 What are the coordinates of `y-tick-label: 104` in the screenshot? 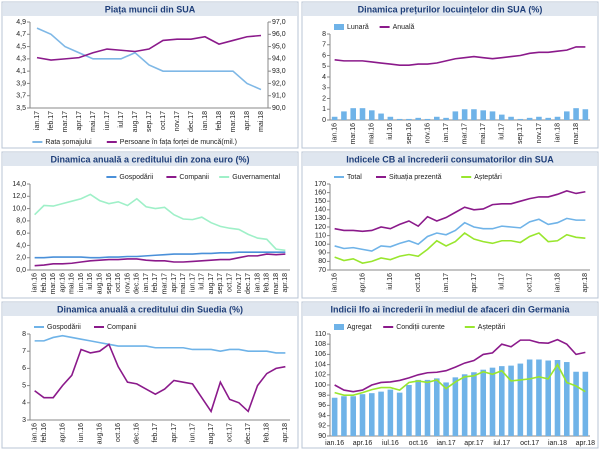 It's located at (320, 364).